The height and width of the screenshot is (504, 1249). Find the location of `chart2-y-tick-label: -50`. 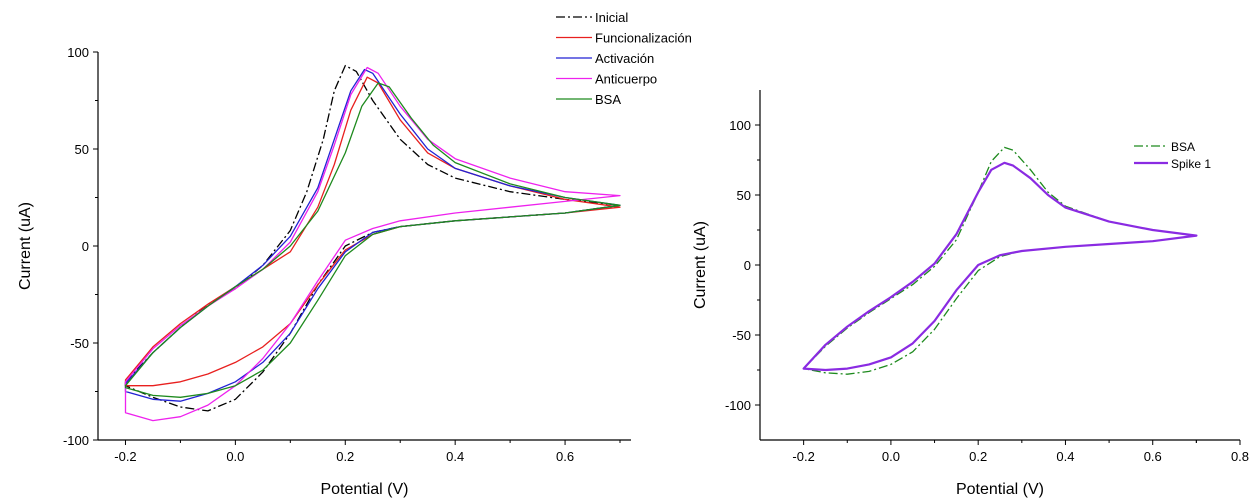

chart2-y-tick-label: -50 is located at coordinates (741, 335).